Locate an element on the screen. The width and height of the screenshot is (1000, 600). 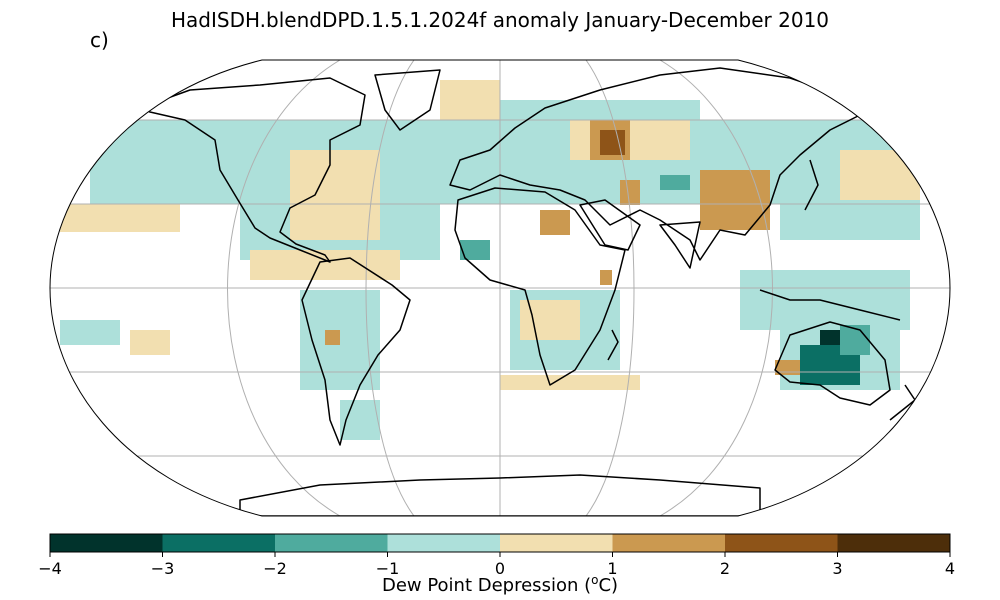
colorbar-tick-label: −2 is located at coordinates (275, 568).